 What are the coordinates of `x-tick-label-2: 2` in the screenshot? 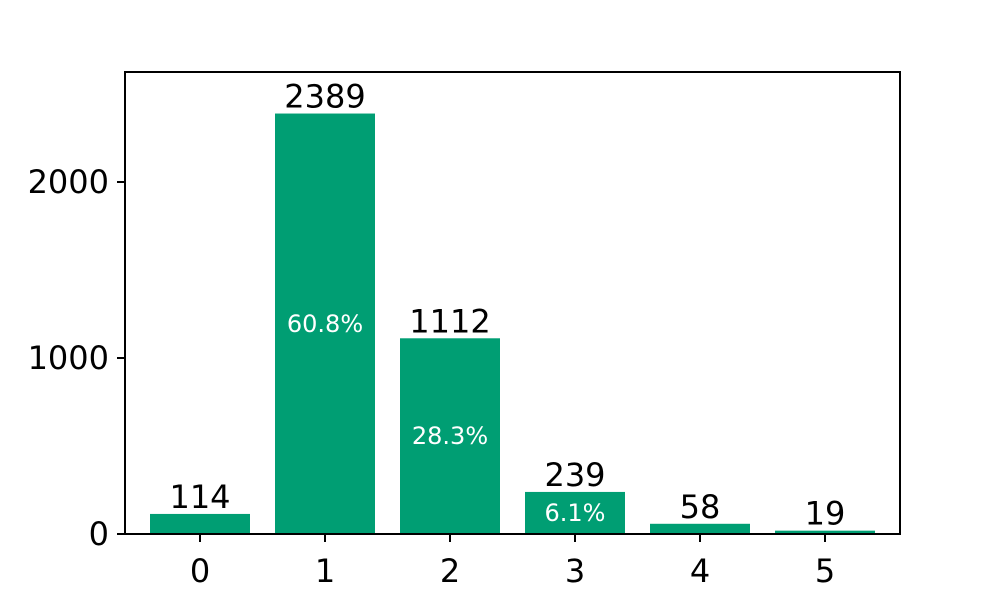 It's located at (450, 571).